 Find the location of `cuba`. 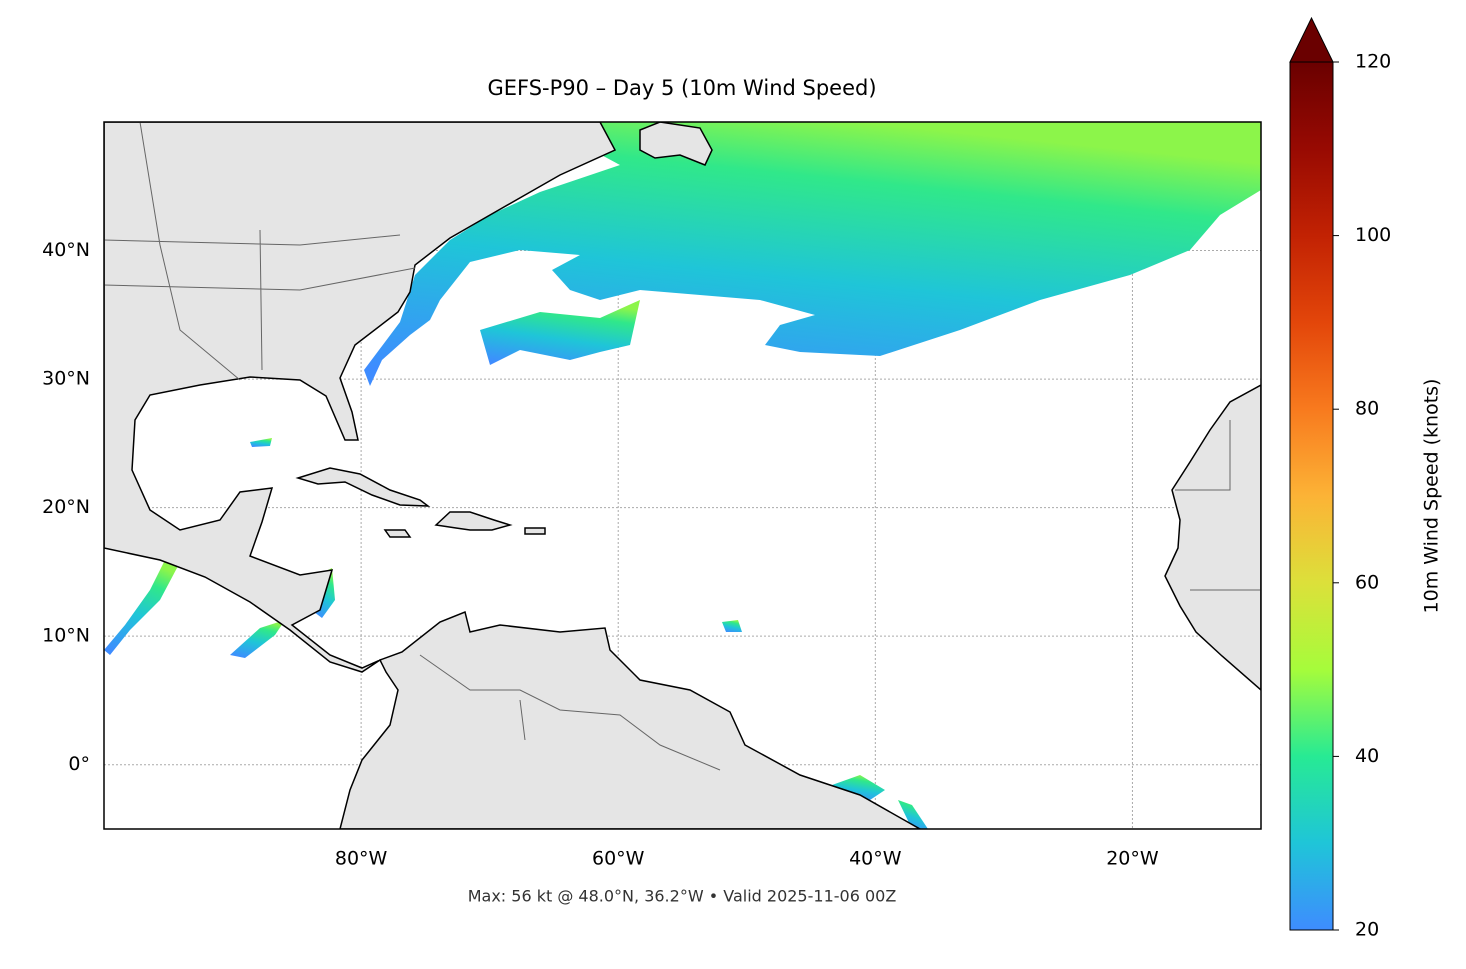

cuba is located at coordinates (363, 487).